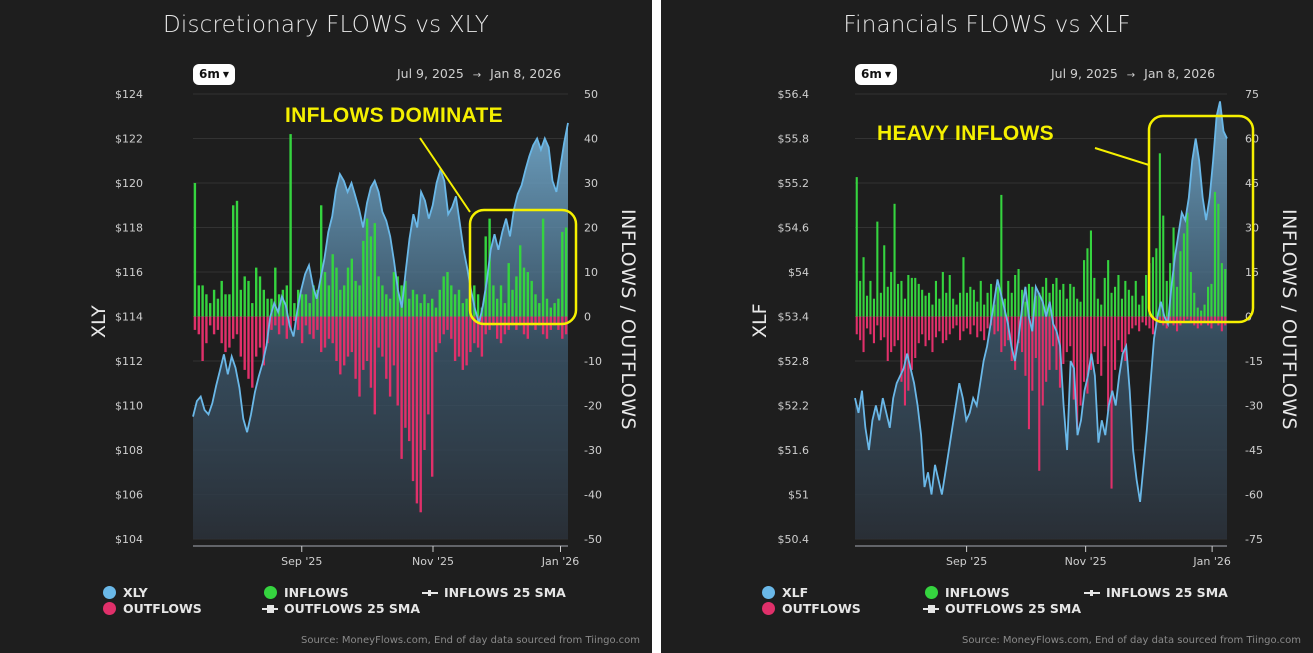  What do you see at coordinates (591, 272) in the screenshot?
I see `right-tick-label: 10` at bounding box center [591, 272].